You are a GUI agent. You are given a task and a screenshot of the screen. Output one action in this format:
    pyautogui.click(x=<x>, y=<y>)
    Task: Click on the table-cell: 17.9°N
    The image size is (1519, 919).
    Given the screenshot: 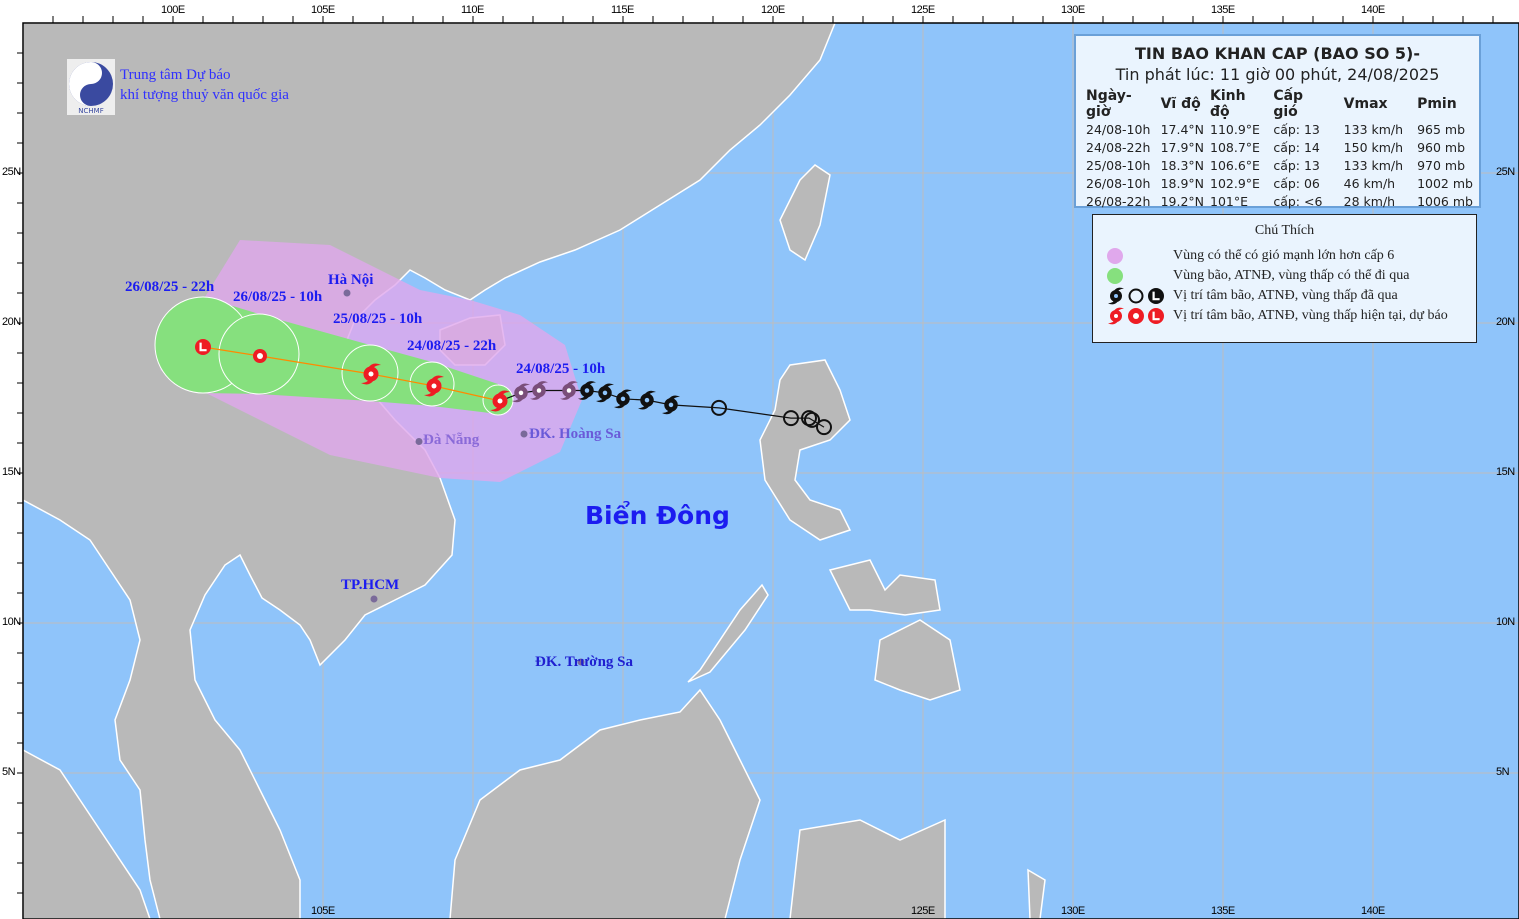 What is the action you would take?
    pyautogui.click(x=1182, y=147)
    